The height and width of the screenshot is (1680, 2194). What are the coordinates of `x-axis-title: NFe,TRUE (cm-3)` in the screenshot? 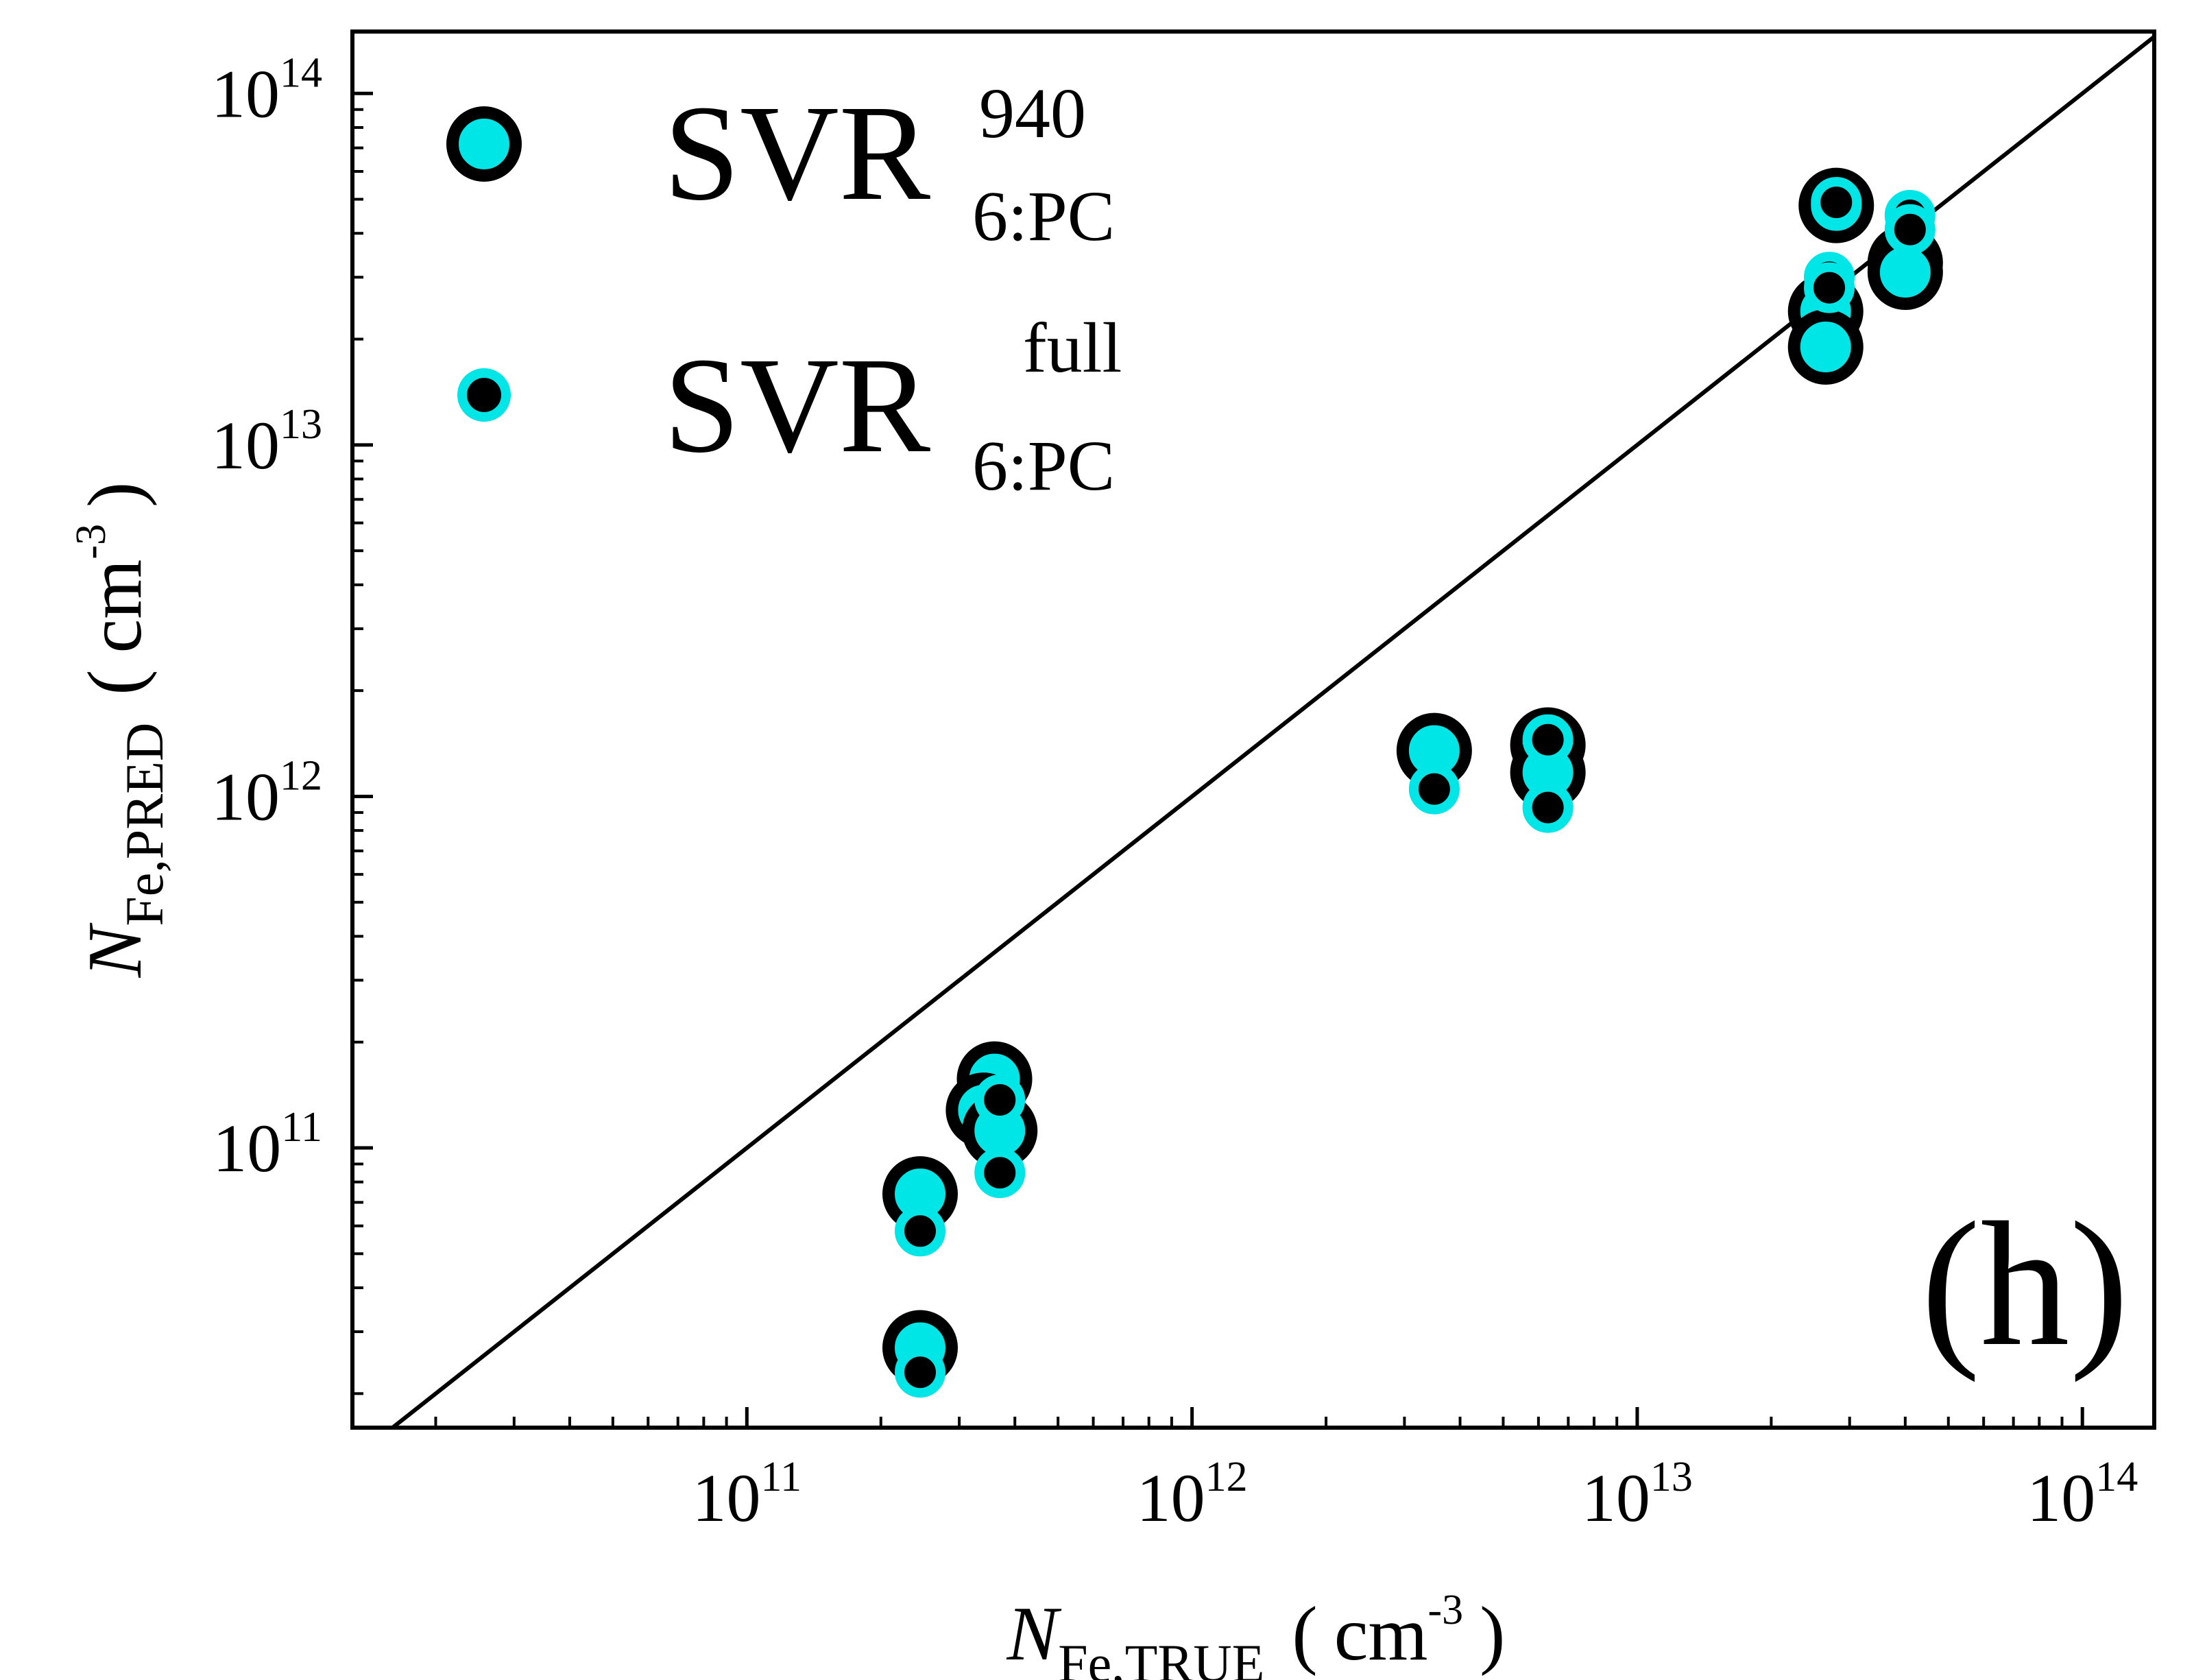 It's located at (1256, 1633).